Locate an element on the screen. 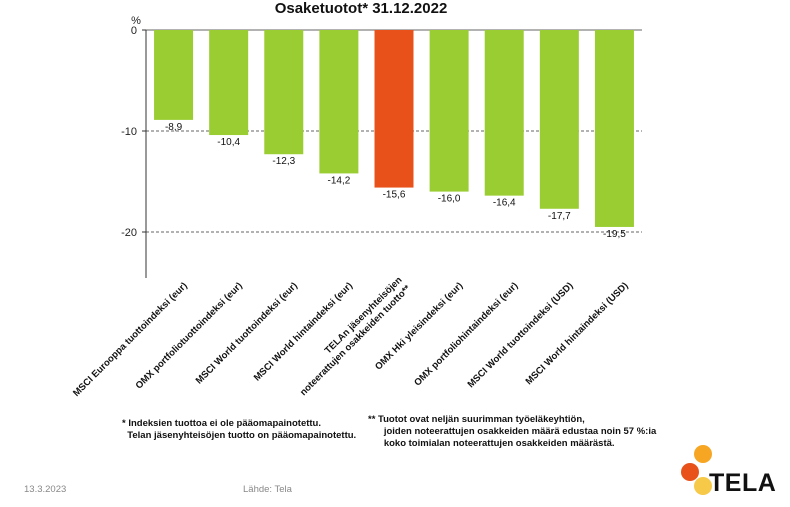 The height and width of the screenshot is (507, 790). y-tick-label: -10 is located at coordinates (129, 132).